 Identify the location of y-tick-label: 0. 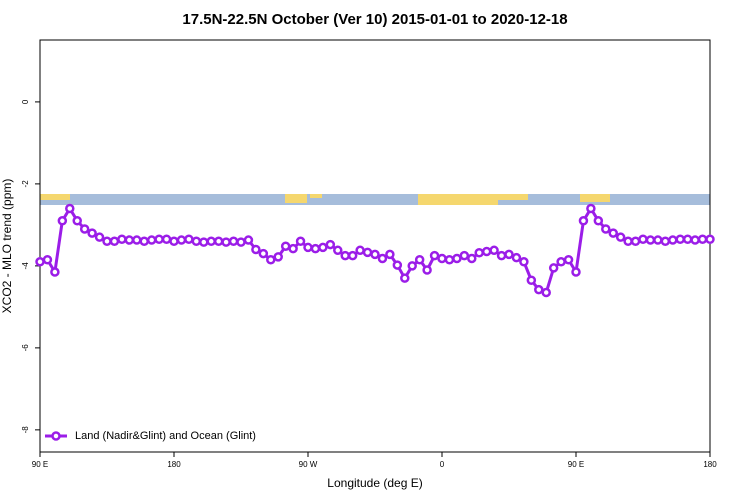
(25, 101).